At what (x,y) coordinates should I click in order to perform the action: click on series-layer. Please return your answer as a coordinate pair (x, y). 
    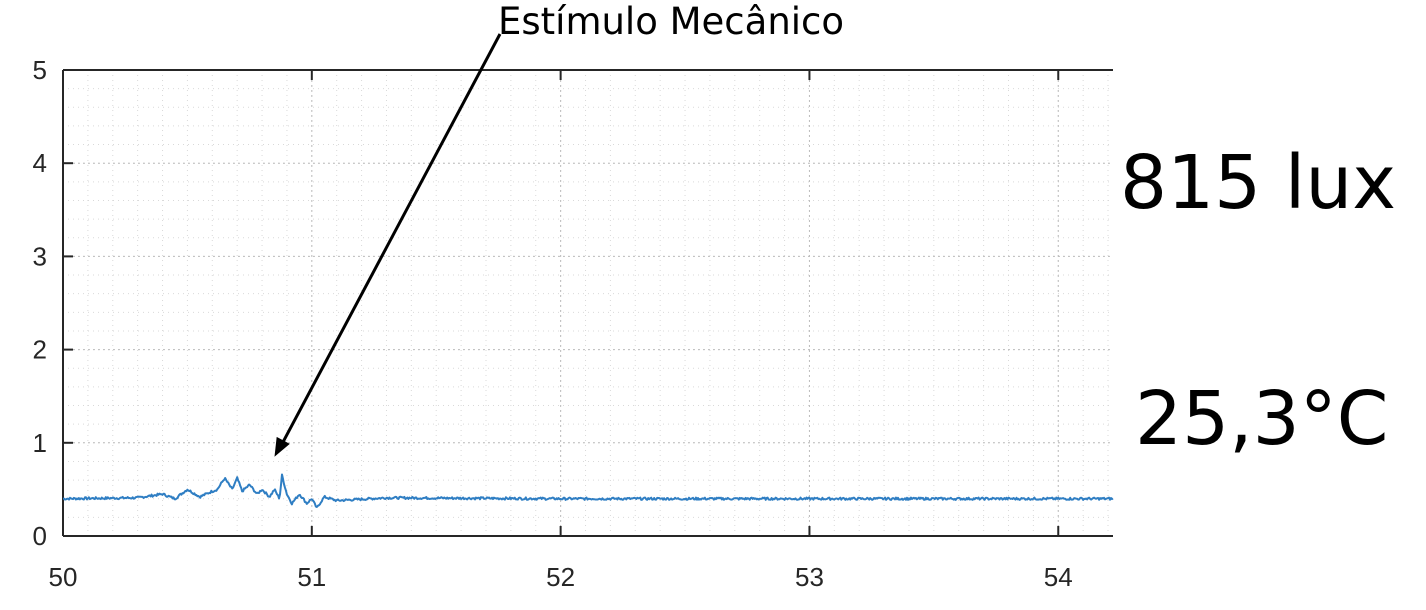
    Looking at the image, I should click on (588, 490).